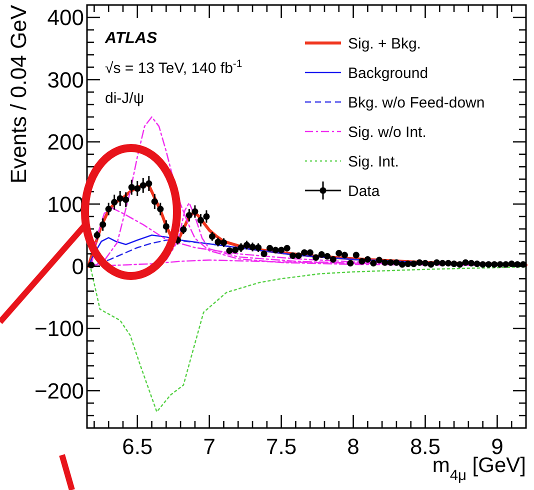 This screenshot has height=490, width=534. I want to click on legend-label: Sig. Int., so click(373, 161).